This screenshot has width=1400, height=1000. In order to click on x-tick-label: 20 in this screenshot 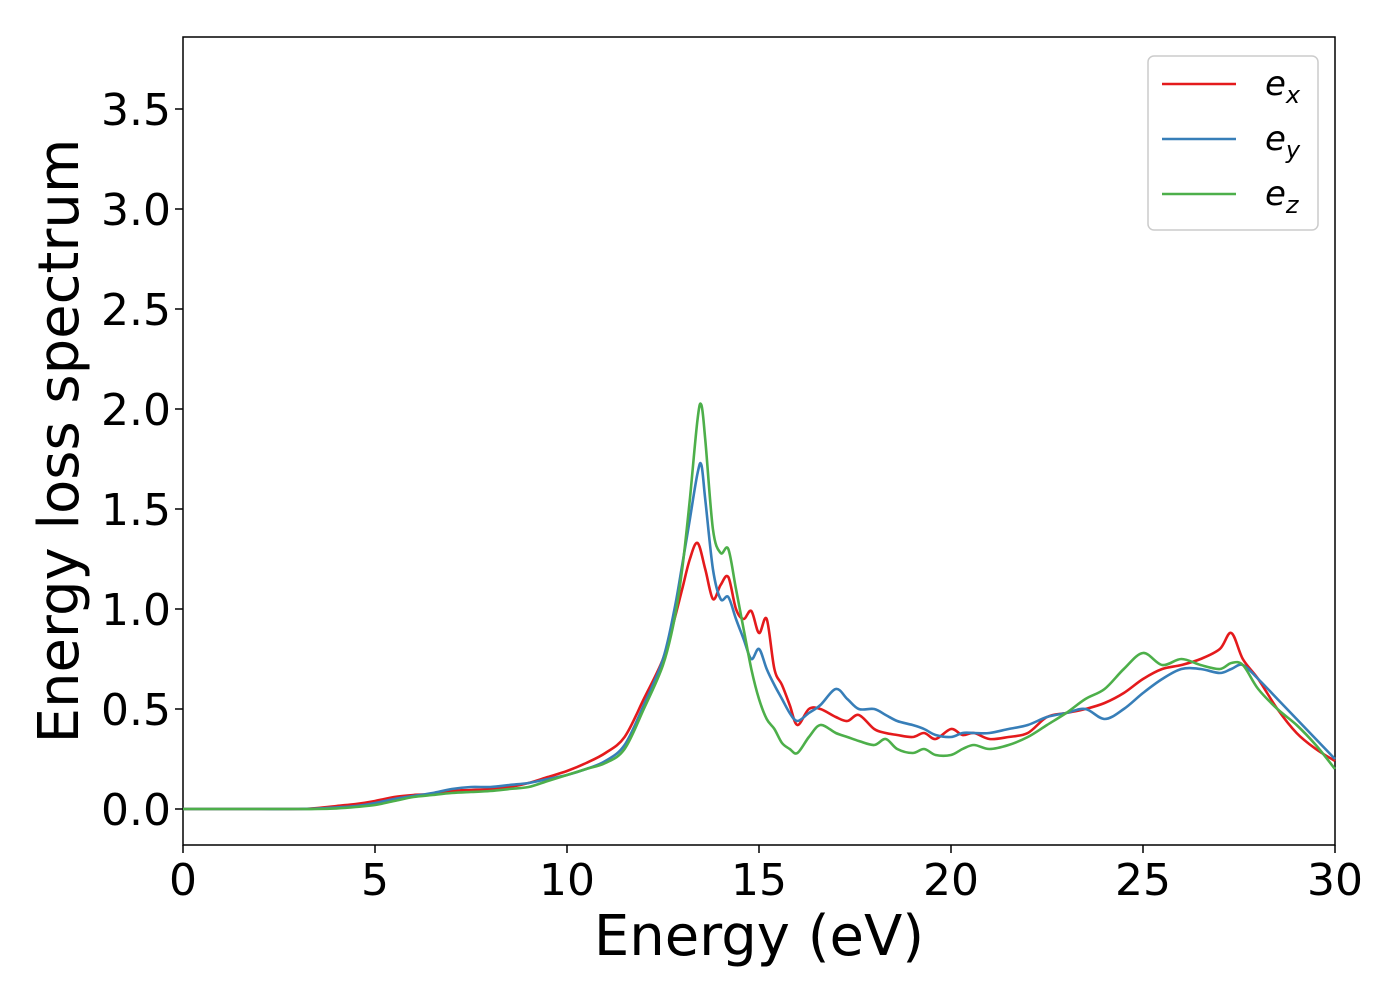, I will do `click(951, 880)`.